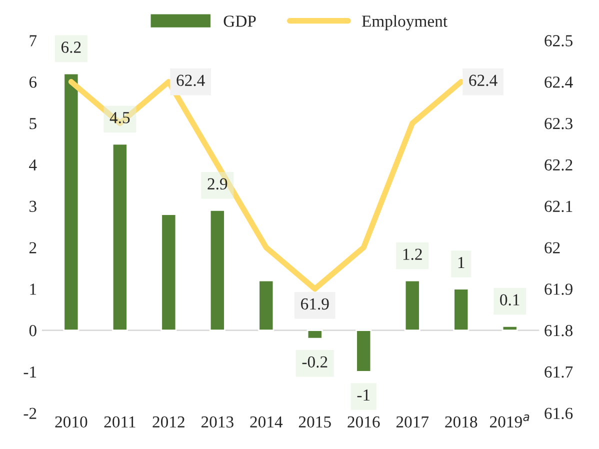 The image size is (599, 449). I want to click on y-tick-label: 0, so click(32, 330).